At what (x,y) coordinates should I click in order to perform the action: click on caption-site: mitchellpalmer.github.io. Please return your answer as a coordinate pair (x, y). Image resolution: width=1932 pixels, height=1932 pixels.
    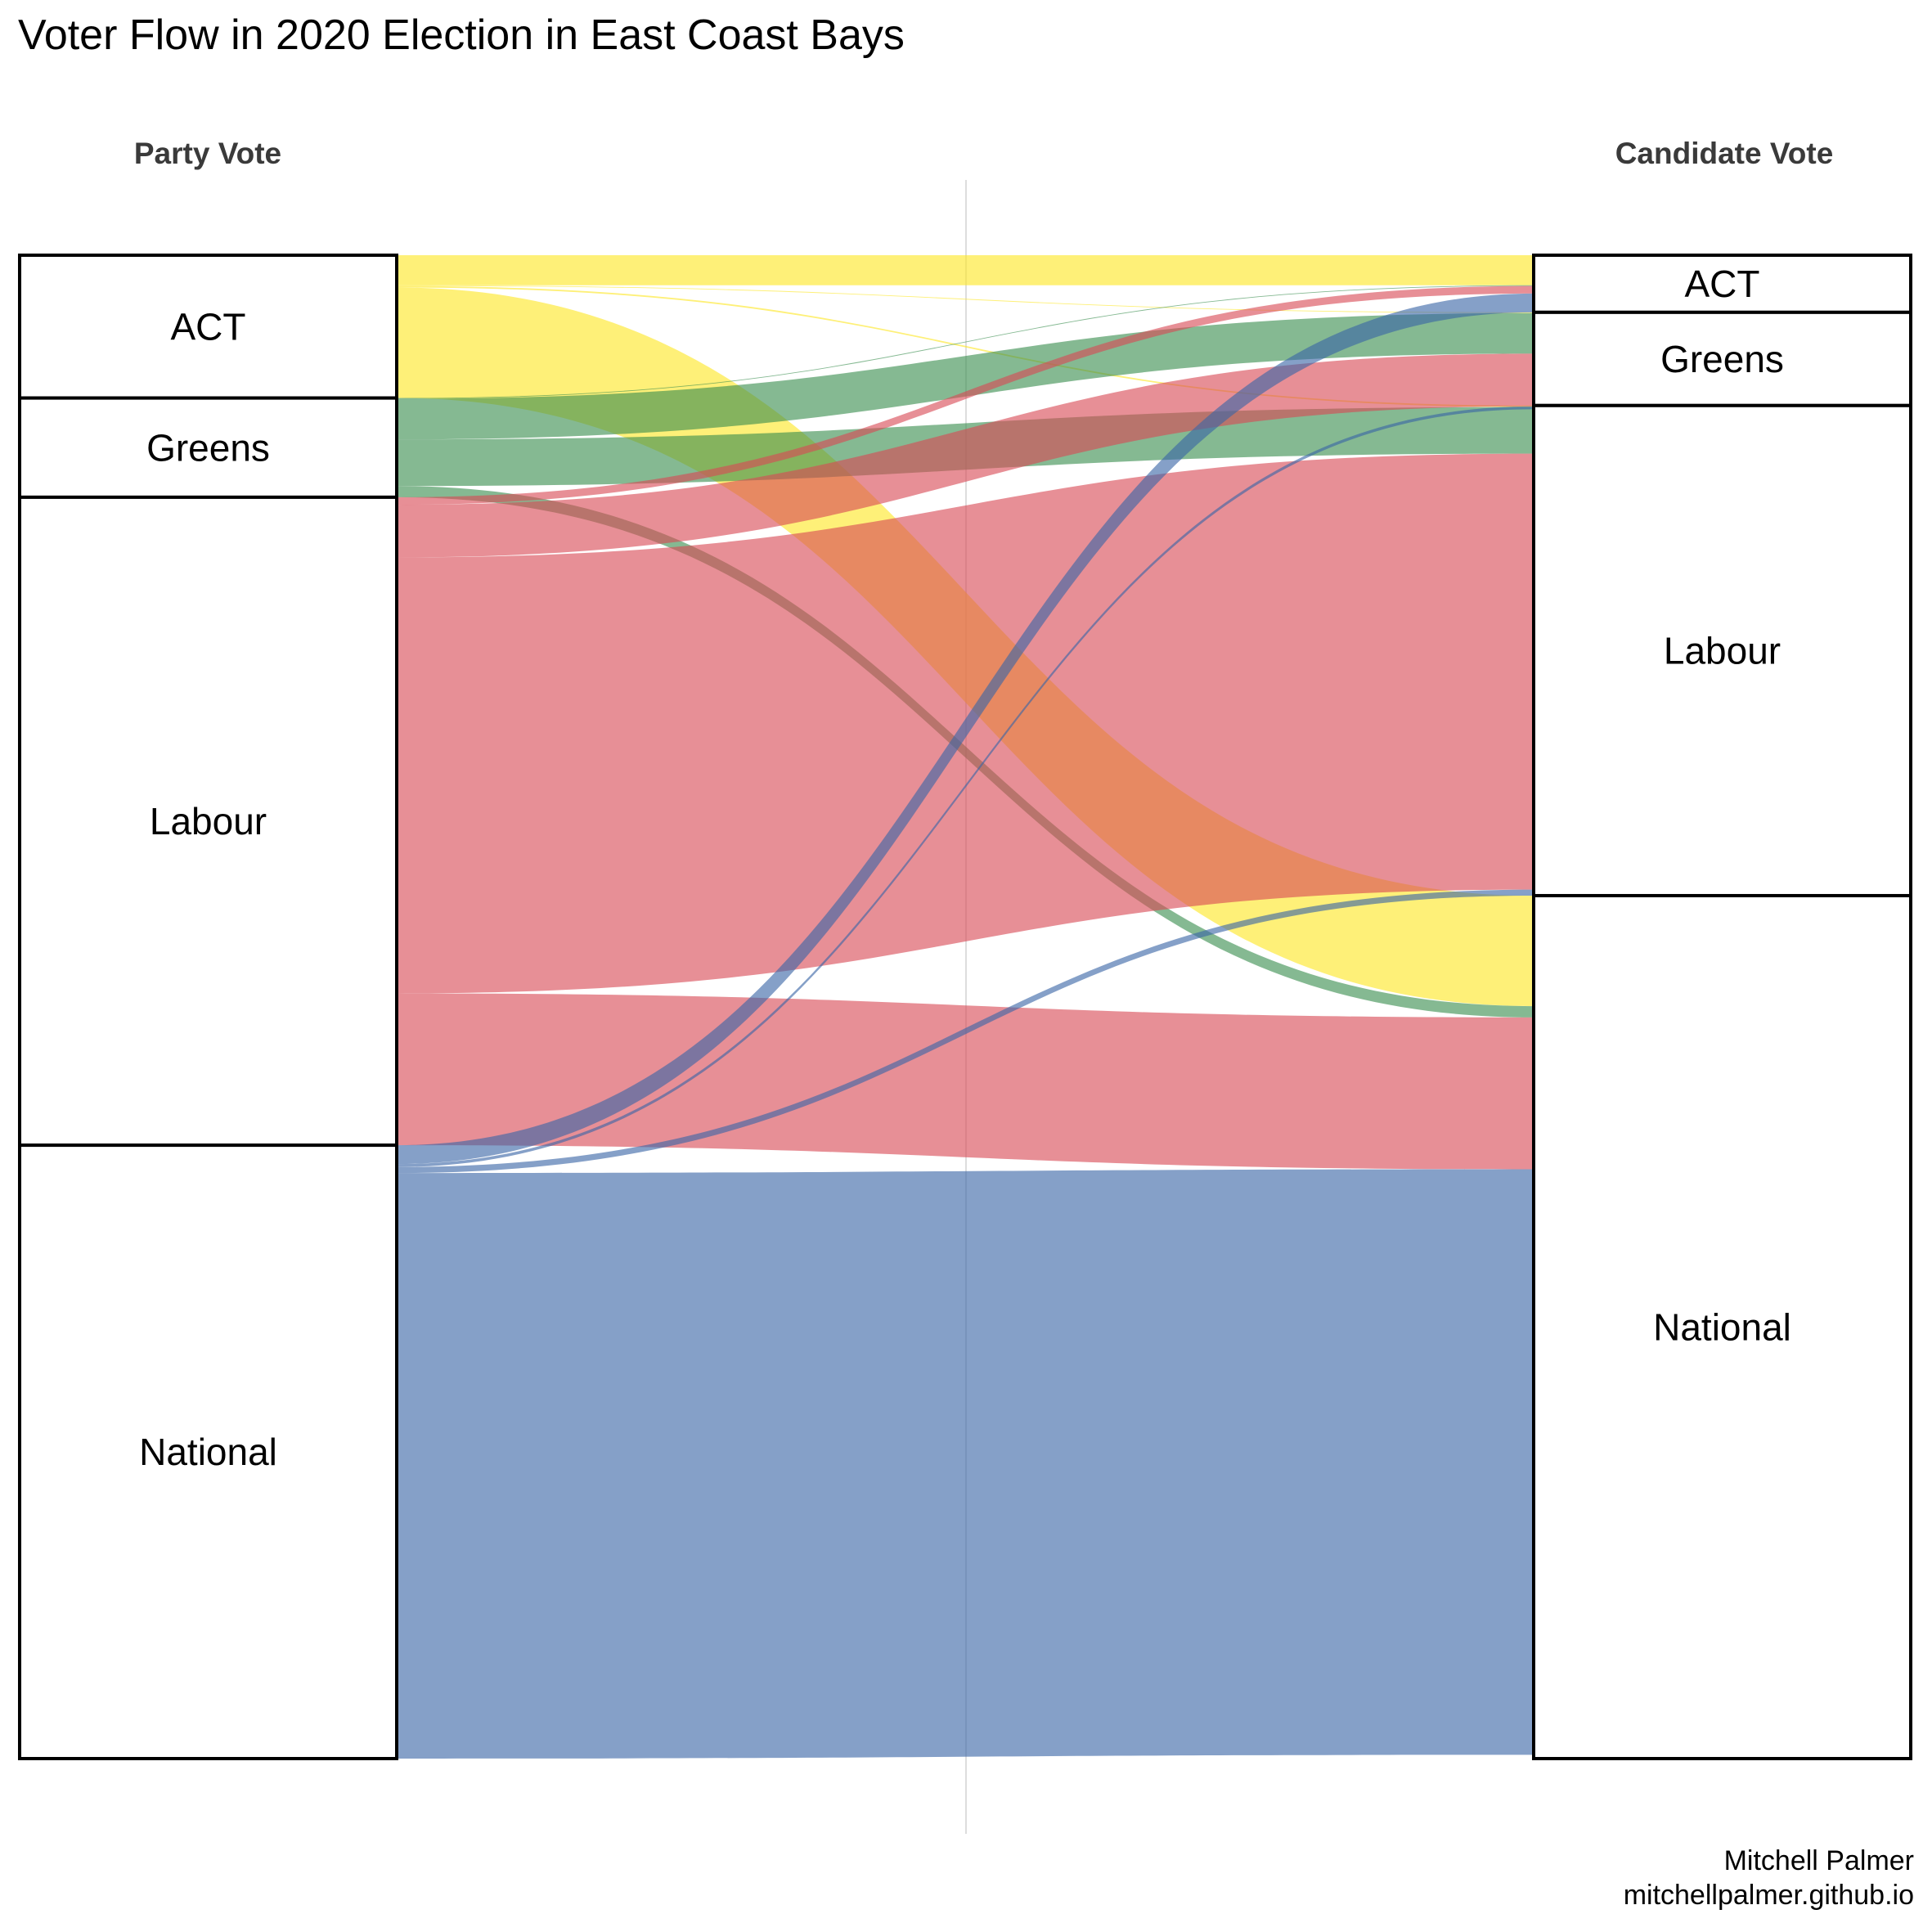
    Looking at the image, I should click on (1769, 1895).